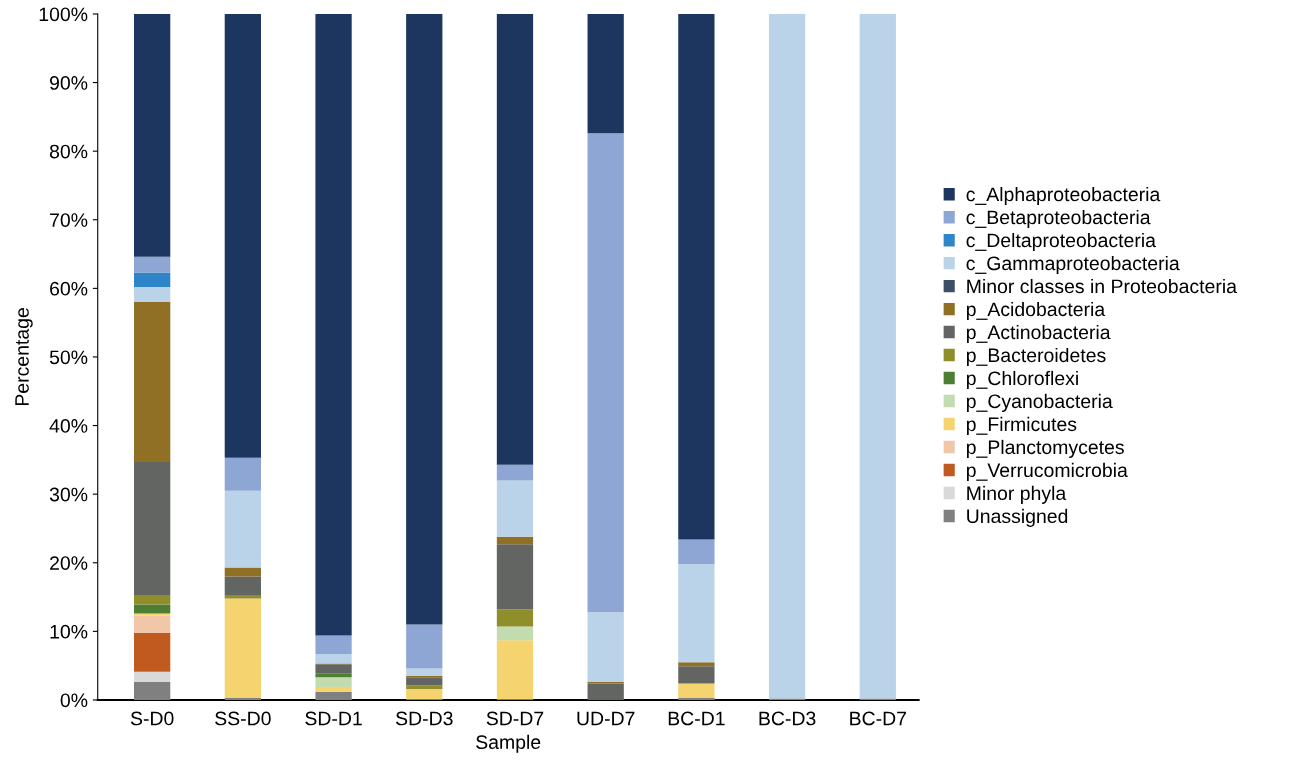  What do you see at coordinates (69, 563) in the screenshot?
I see `y-tick-label: 20%` at bounding box center [69, 563].